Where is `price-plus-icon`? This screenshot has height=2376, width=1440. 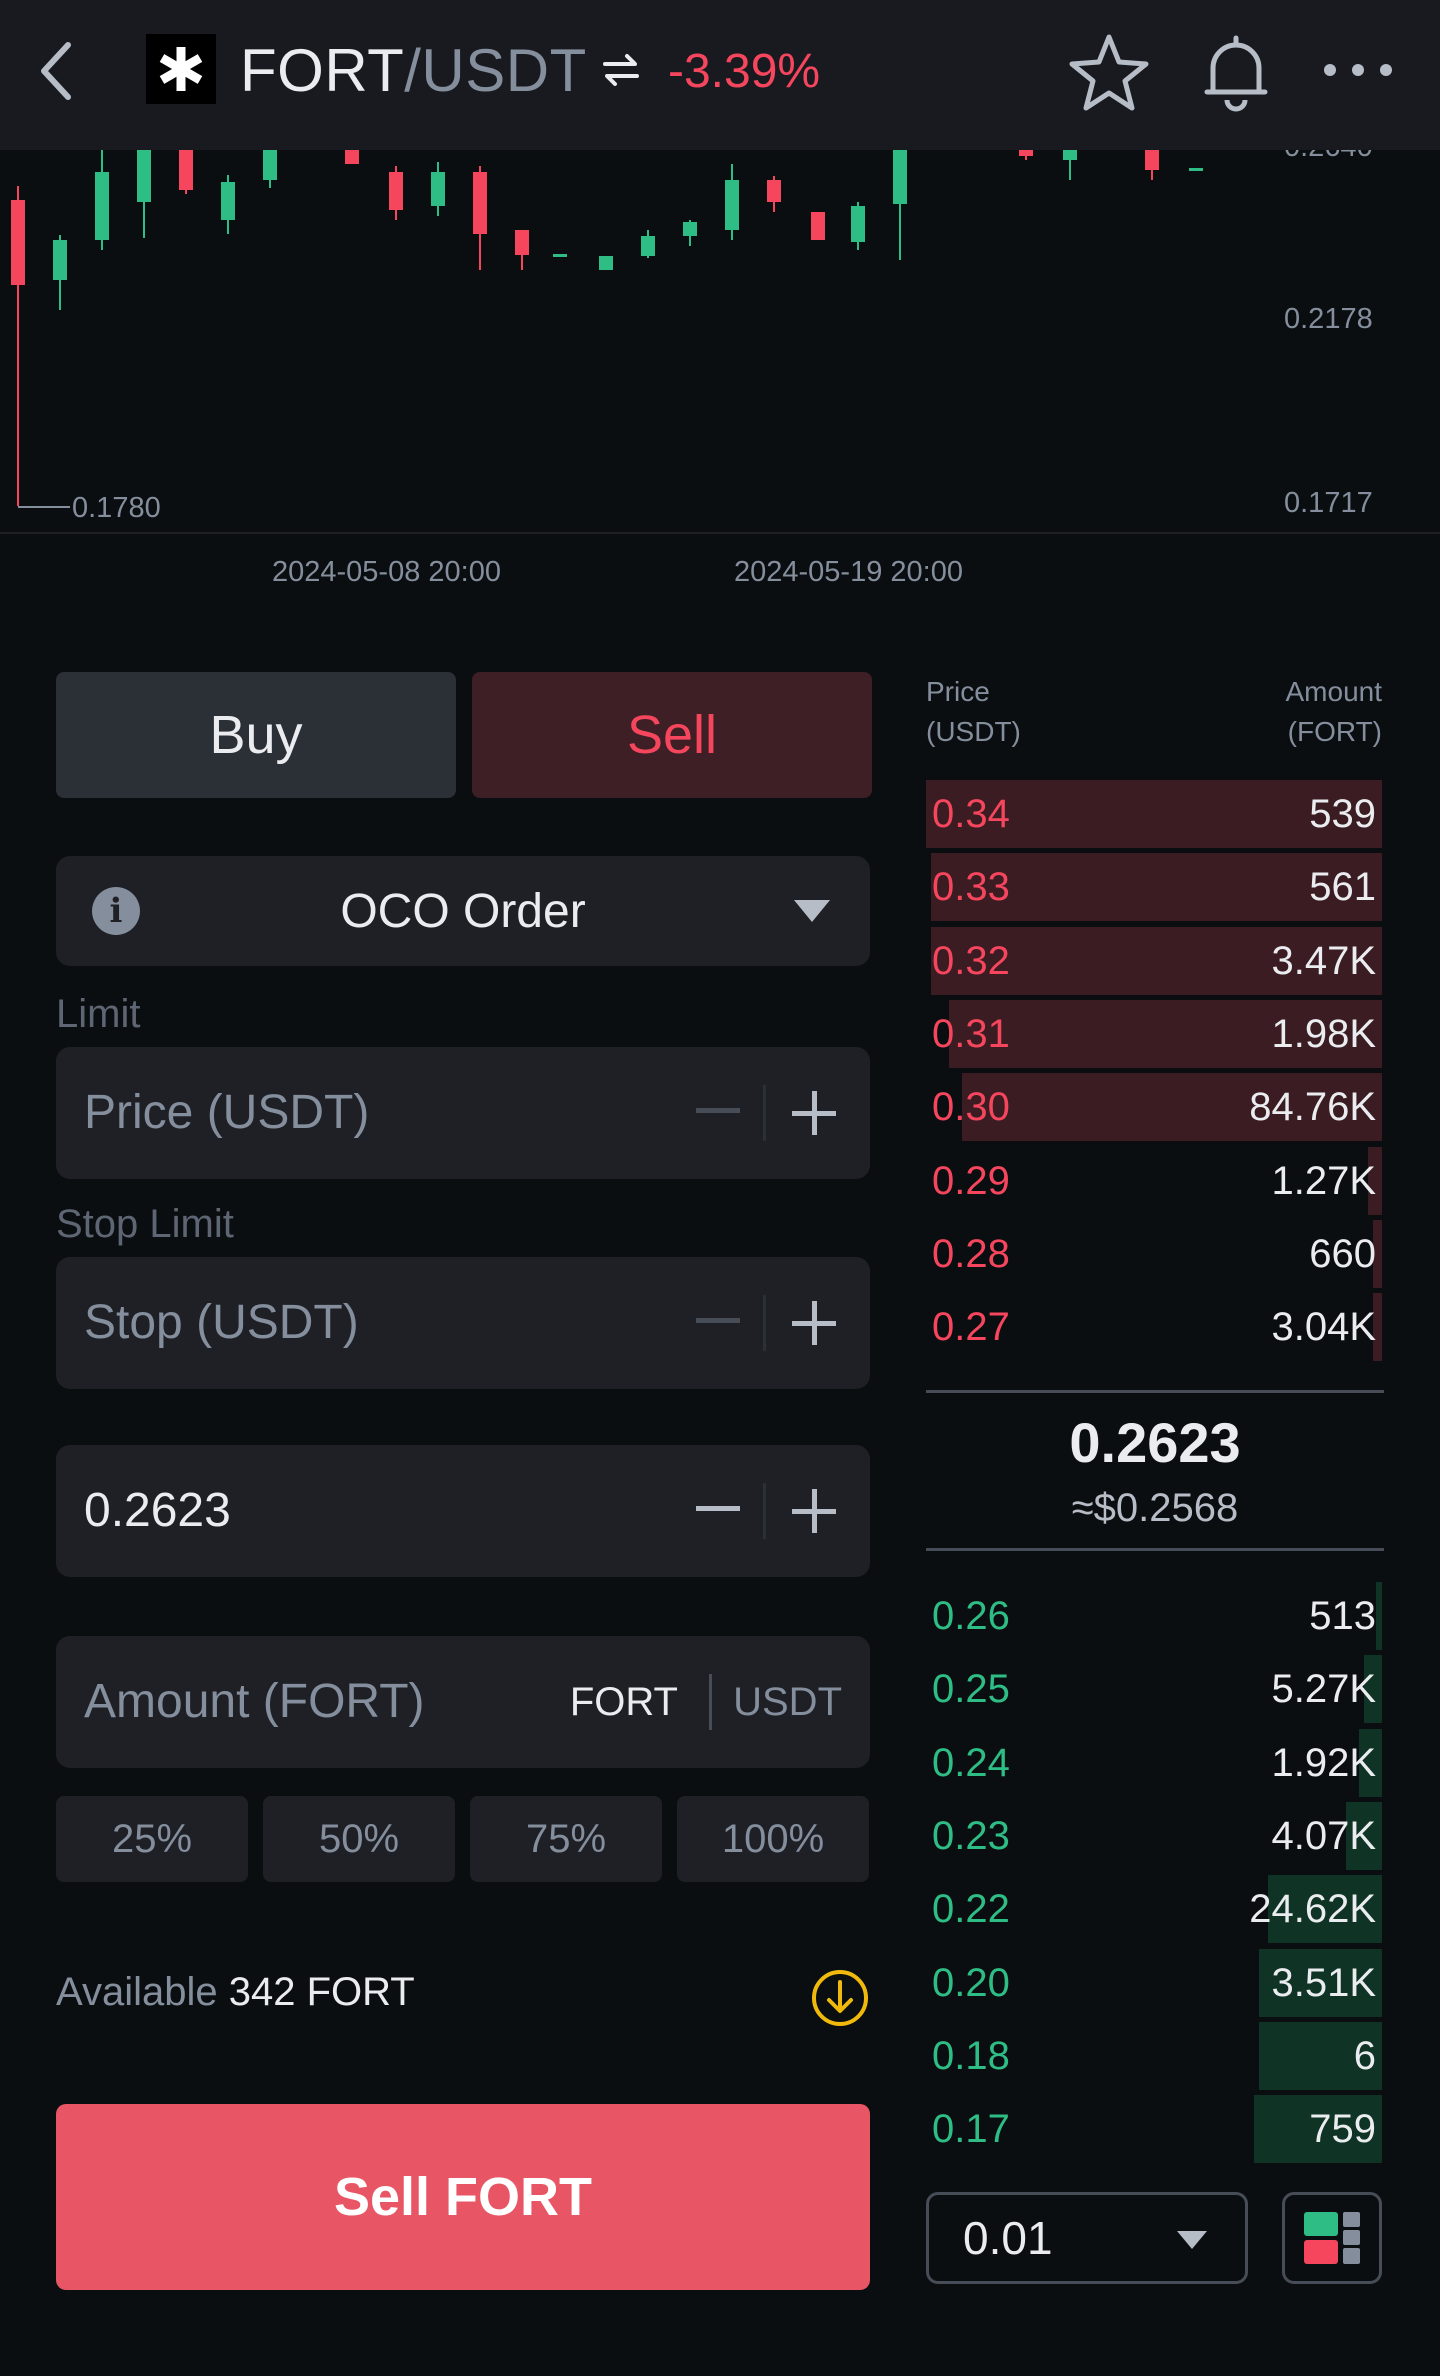
price-plus-icon is located at coordinates (814, 1113).